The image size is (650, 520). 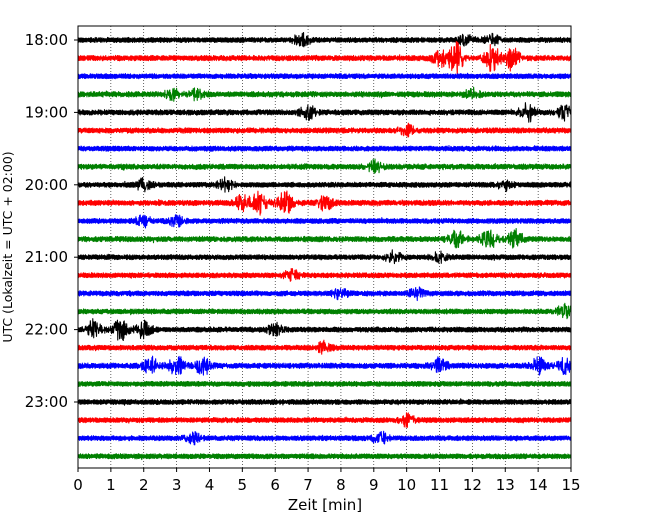 I want to click on x-tick-label: 11, so click(x=439, y=485).